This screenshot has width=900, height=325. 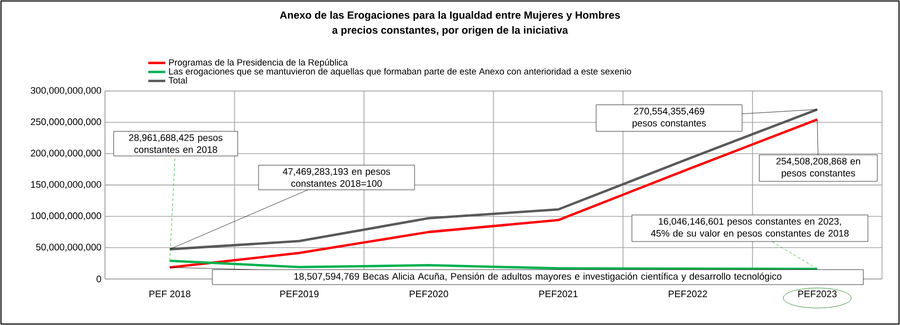 What do you see at coordinates (450, 31) in the screenshot?
I see `chart-subtitle: a precios constantes, por origen de la iniciativa` at bounding box center [450, 31].